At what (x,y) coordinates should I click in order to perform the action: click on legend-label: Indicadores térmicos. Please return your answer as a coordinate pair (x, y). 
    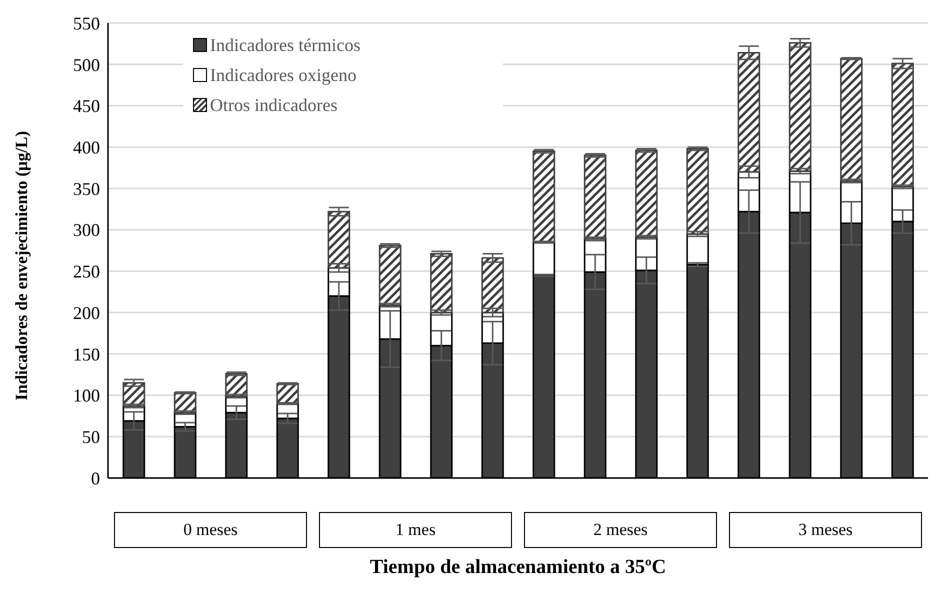
    Looking at the image, I should click on (285, 45).